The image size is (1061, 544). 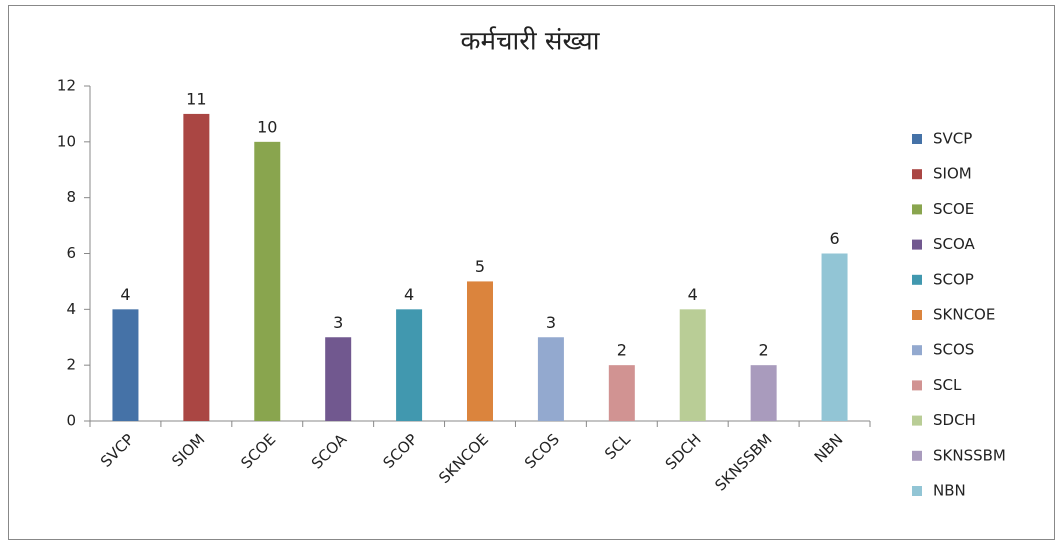 I want to click on data-label: 6, so click(x=834, y=238).